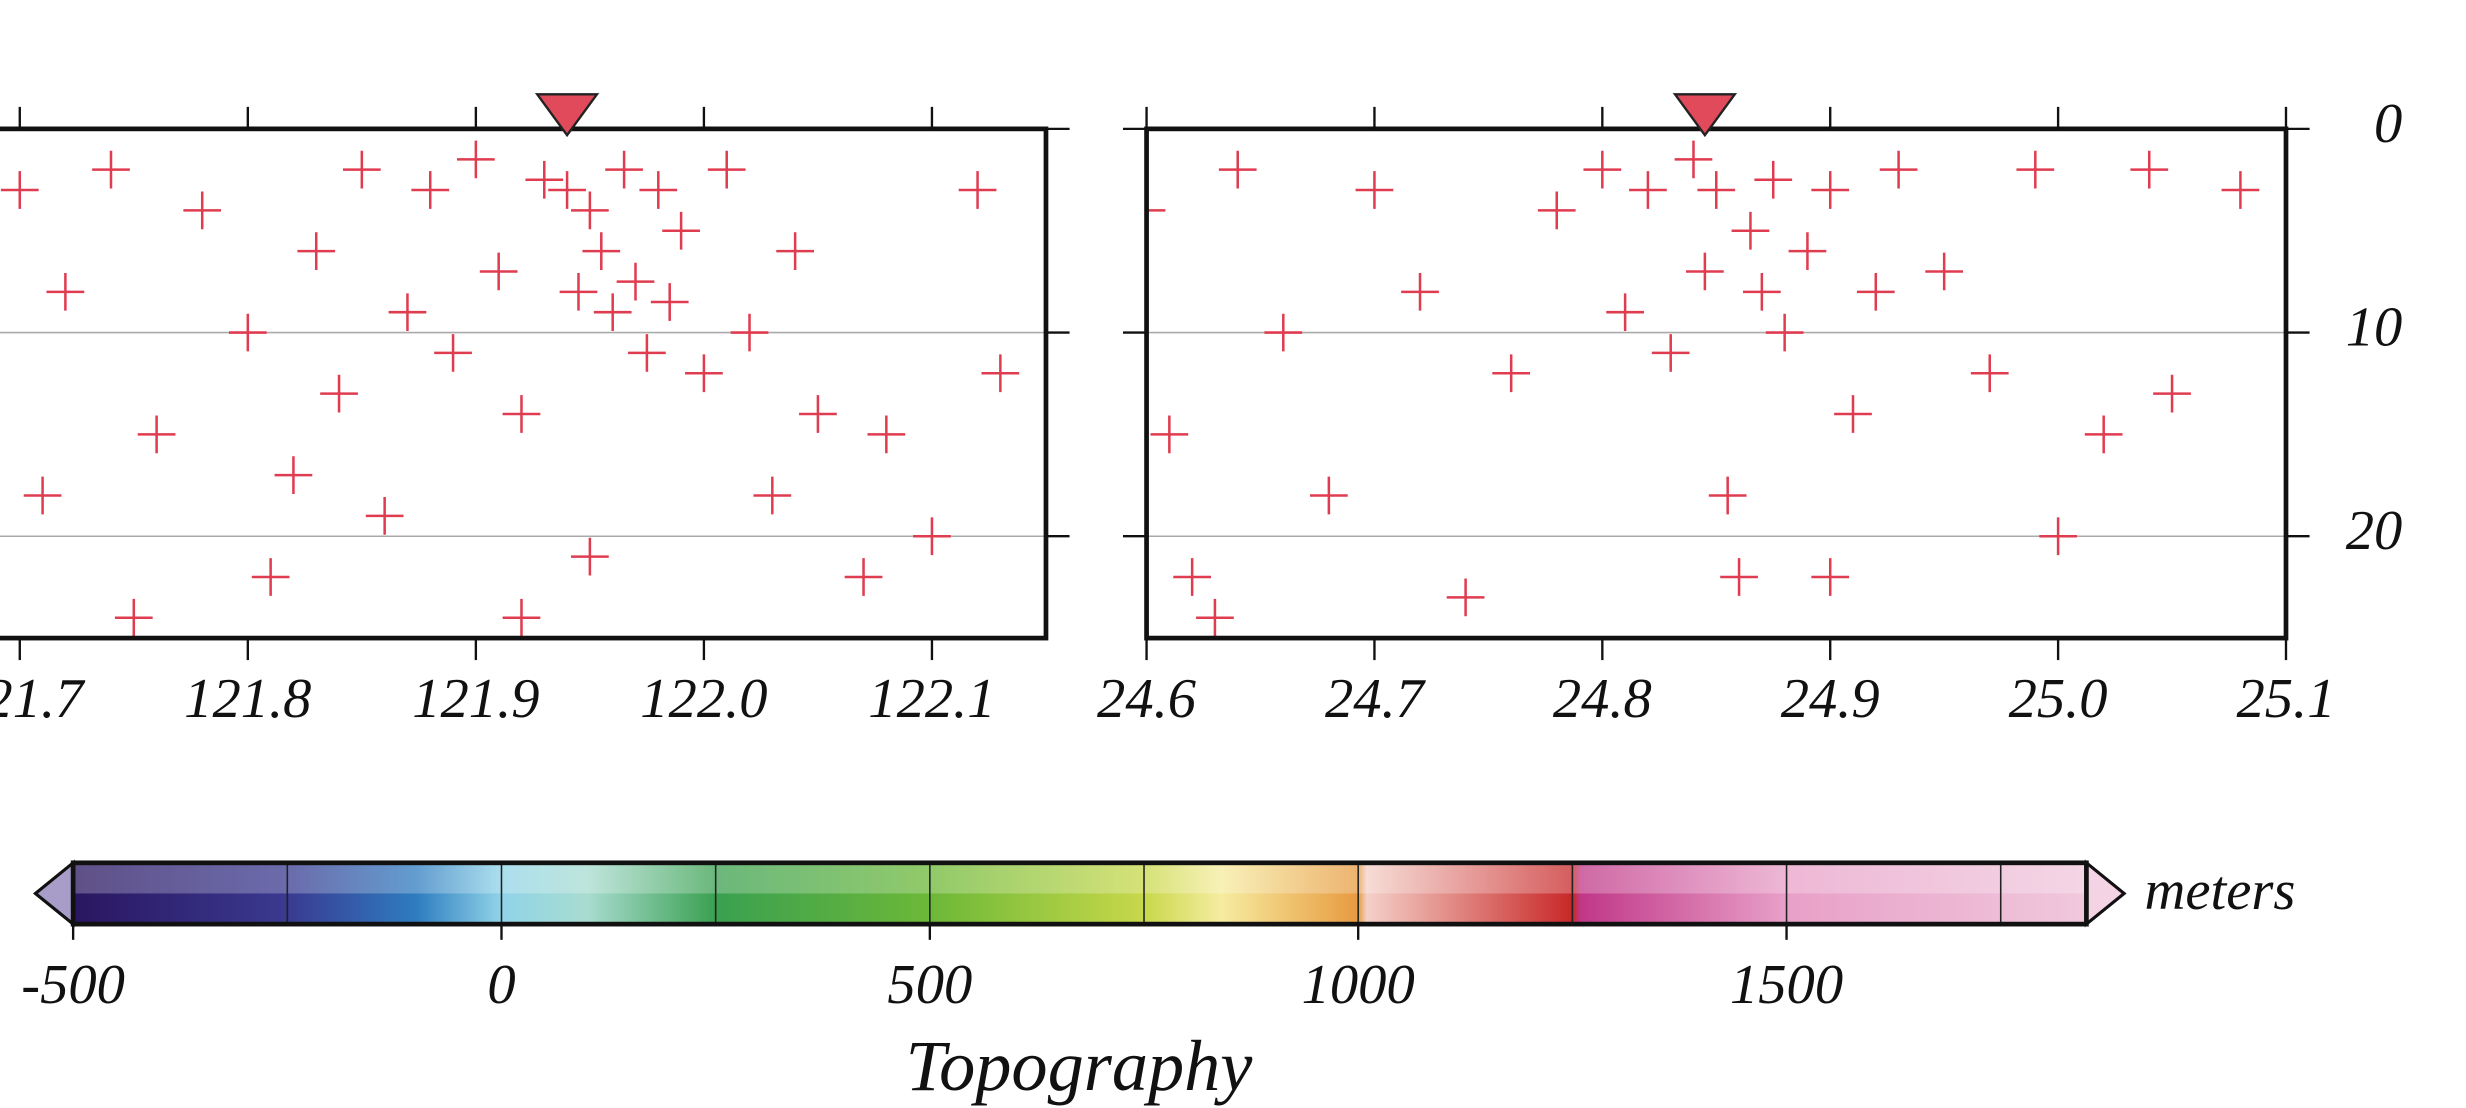 This screenshot has width=2466, height=1108. What do you see at coordinates (501, 985) in the screenshot?
I see `colorbar-tick-label: 0` at bounding box center [501, 985].